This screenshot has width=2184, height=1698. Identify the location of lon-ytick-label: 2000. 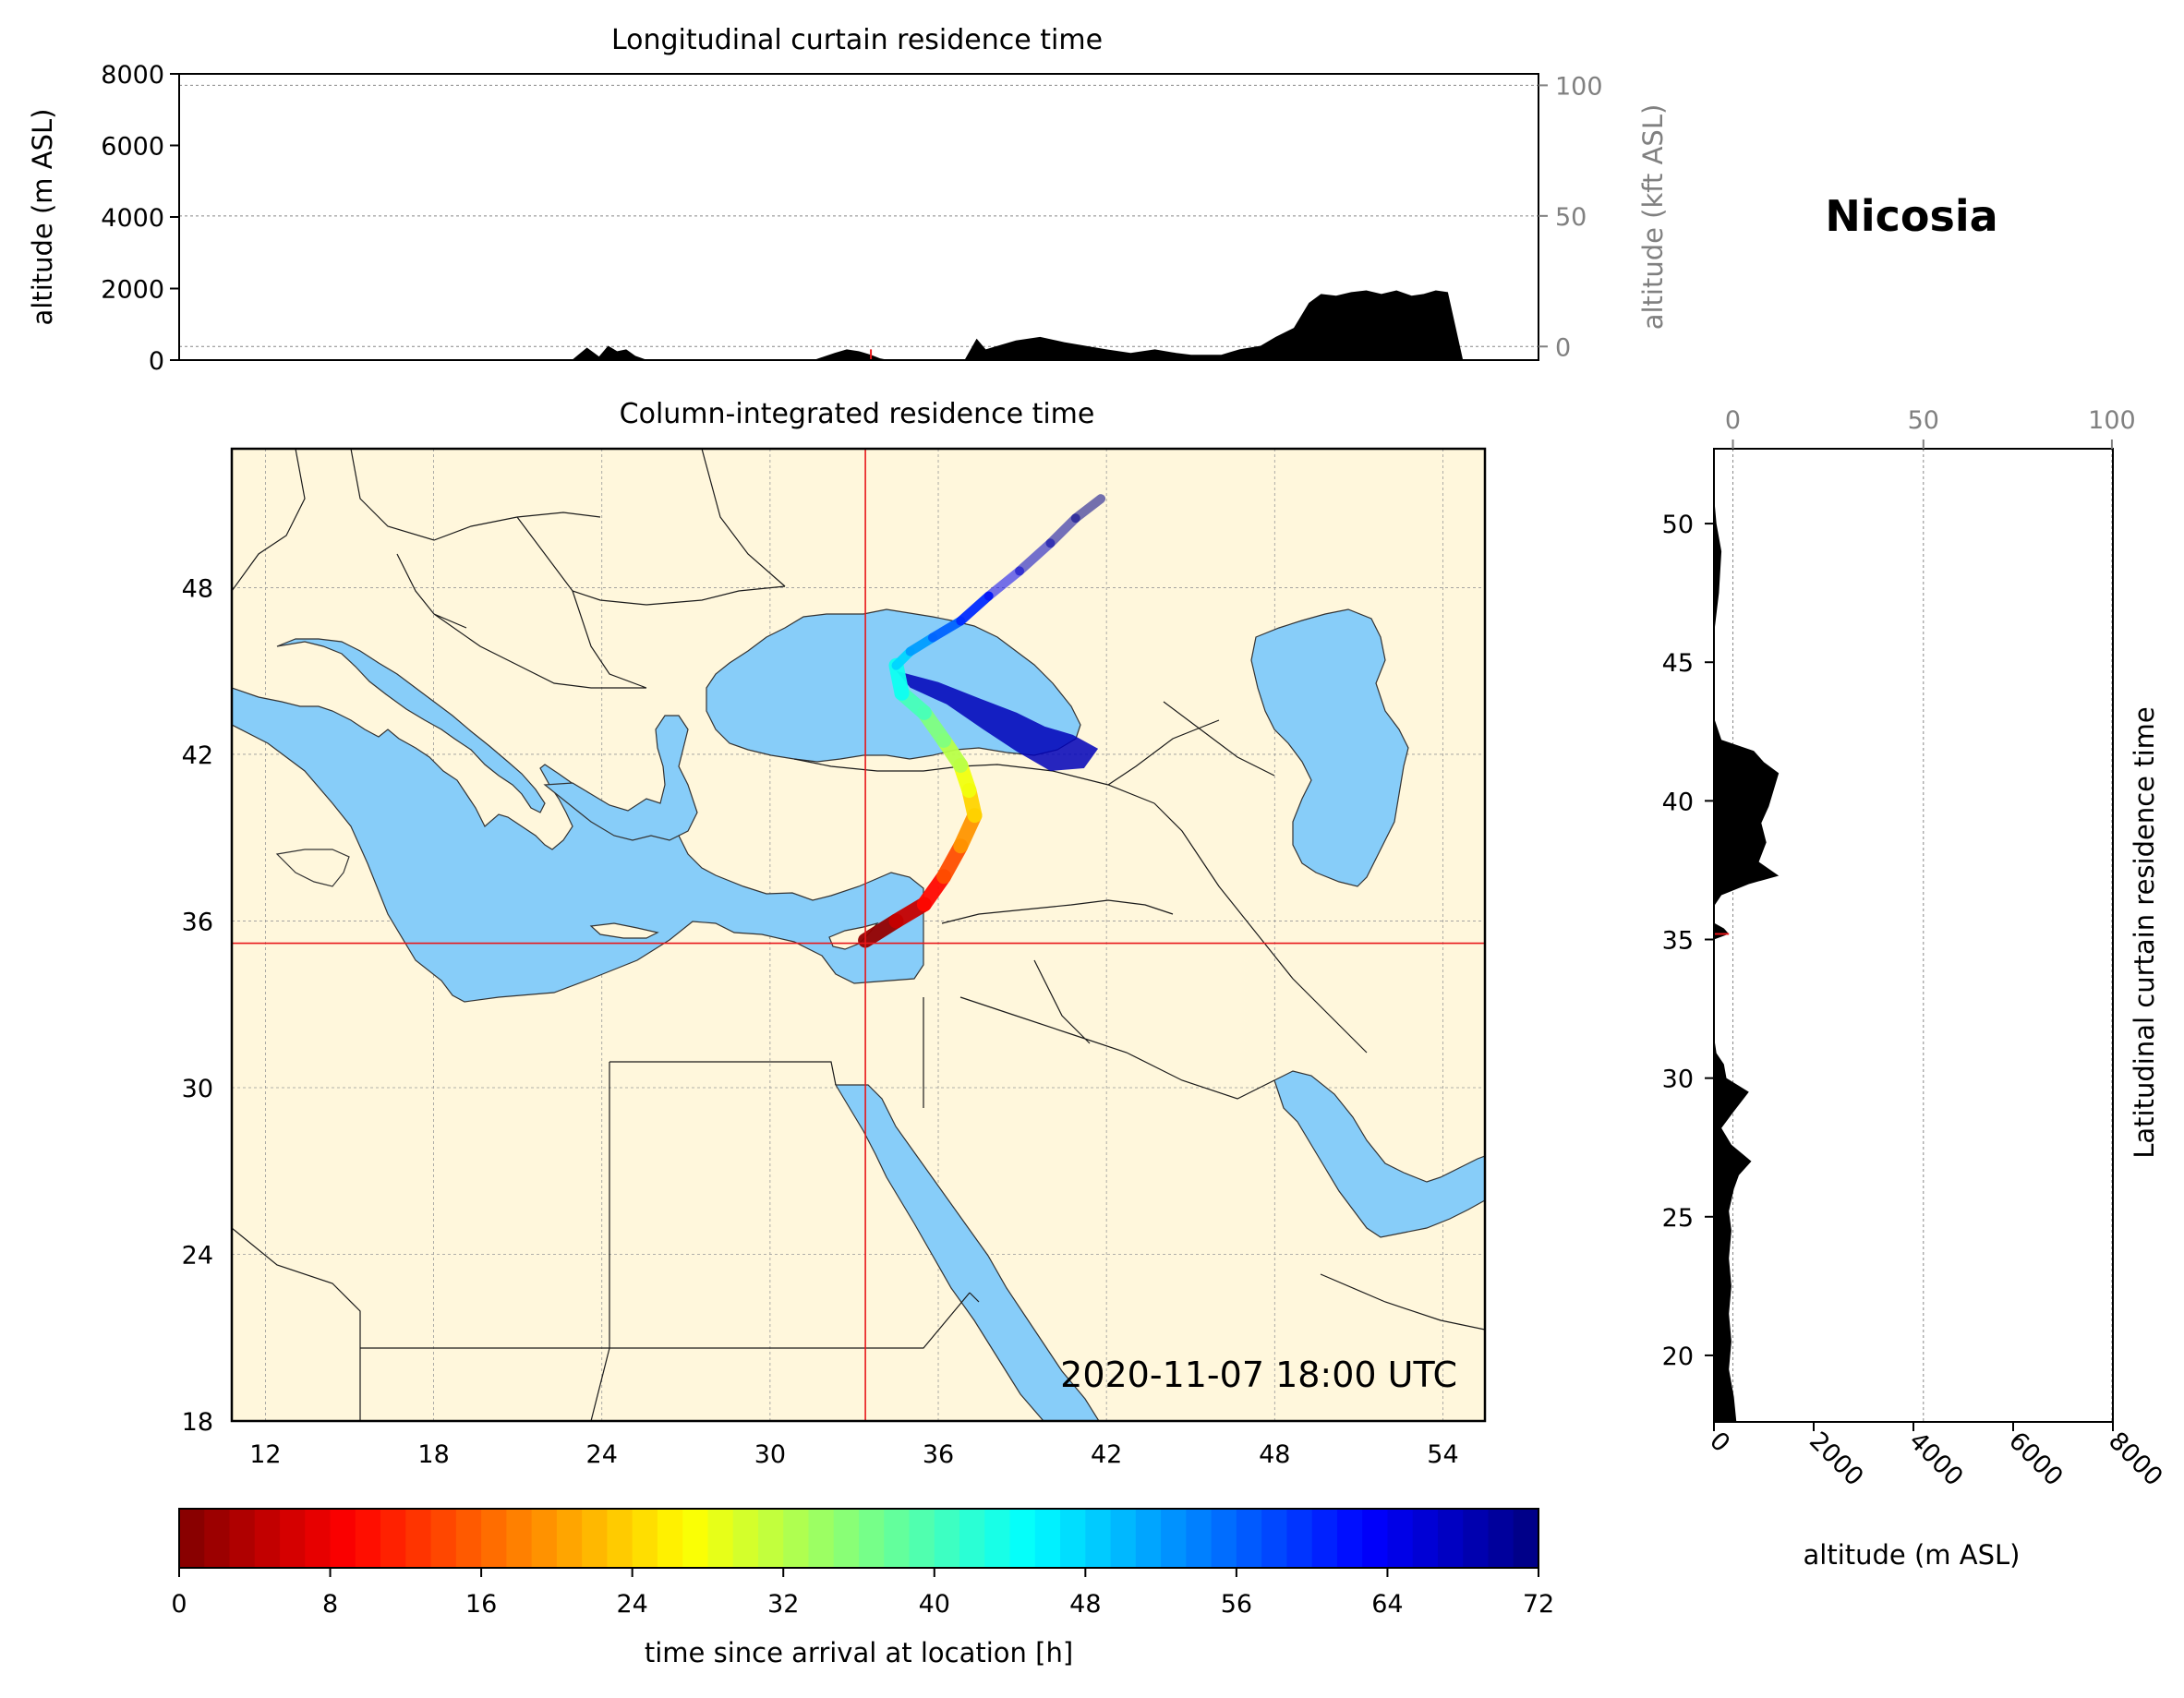
(132, 290).